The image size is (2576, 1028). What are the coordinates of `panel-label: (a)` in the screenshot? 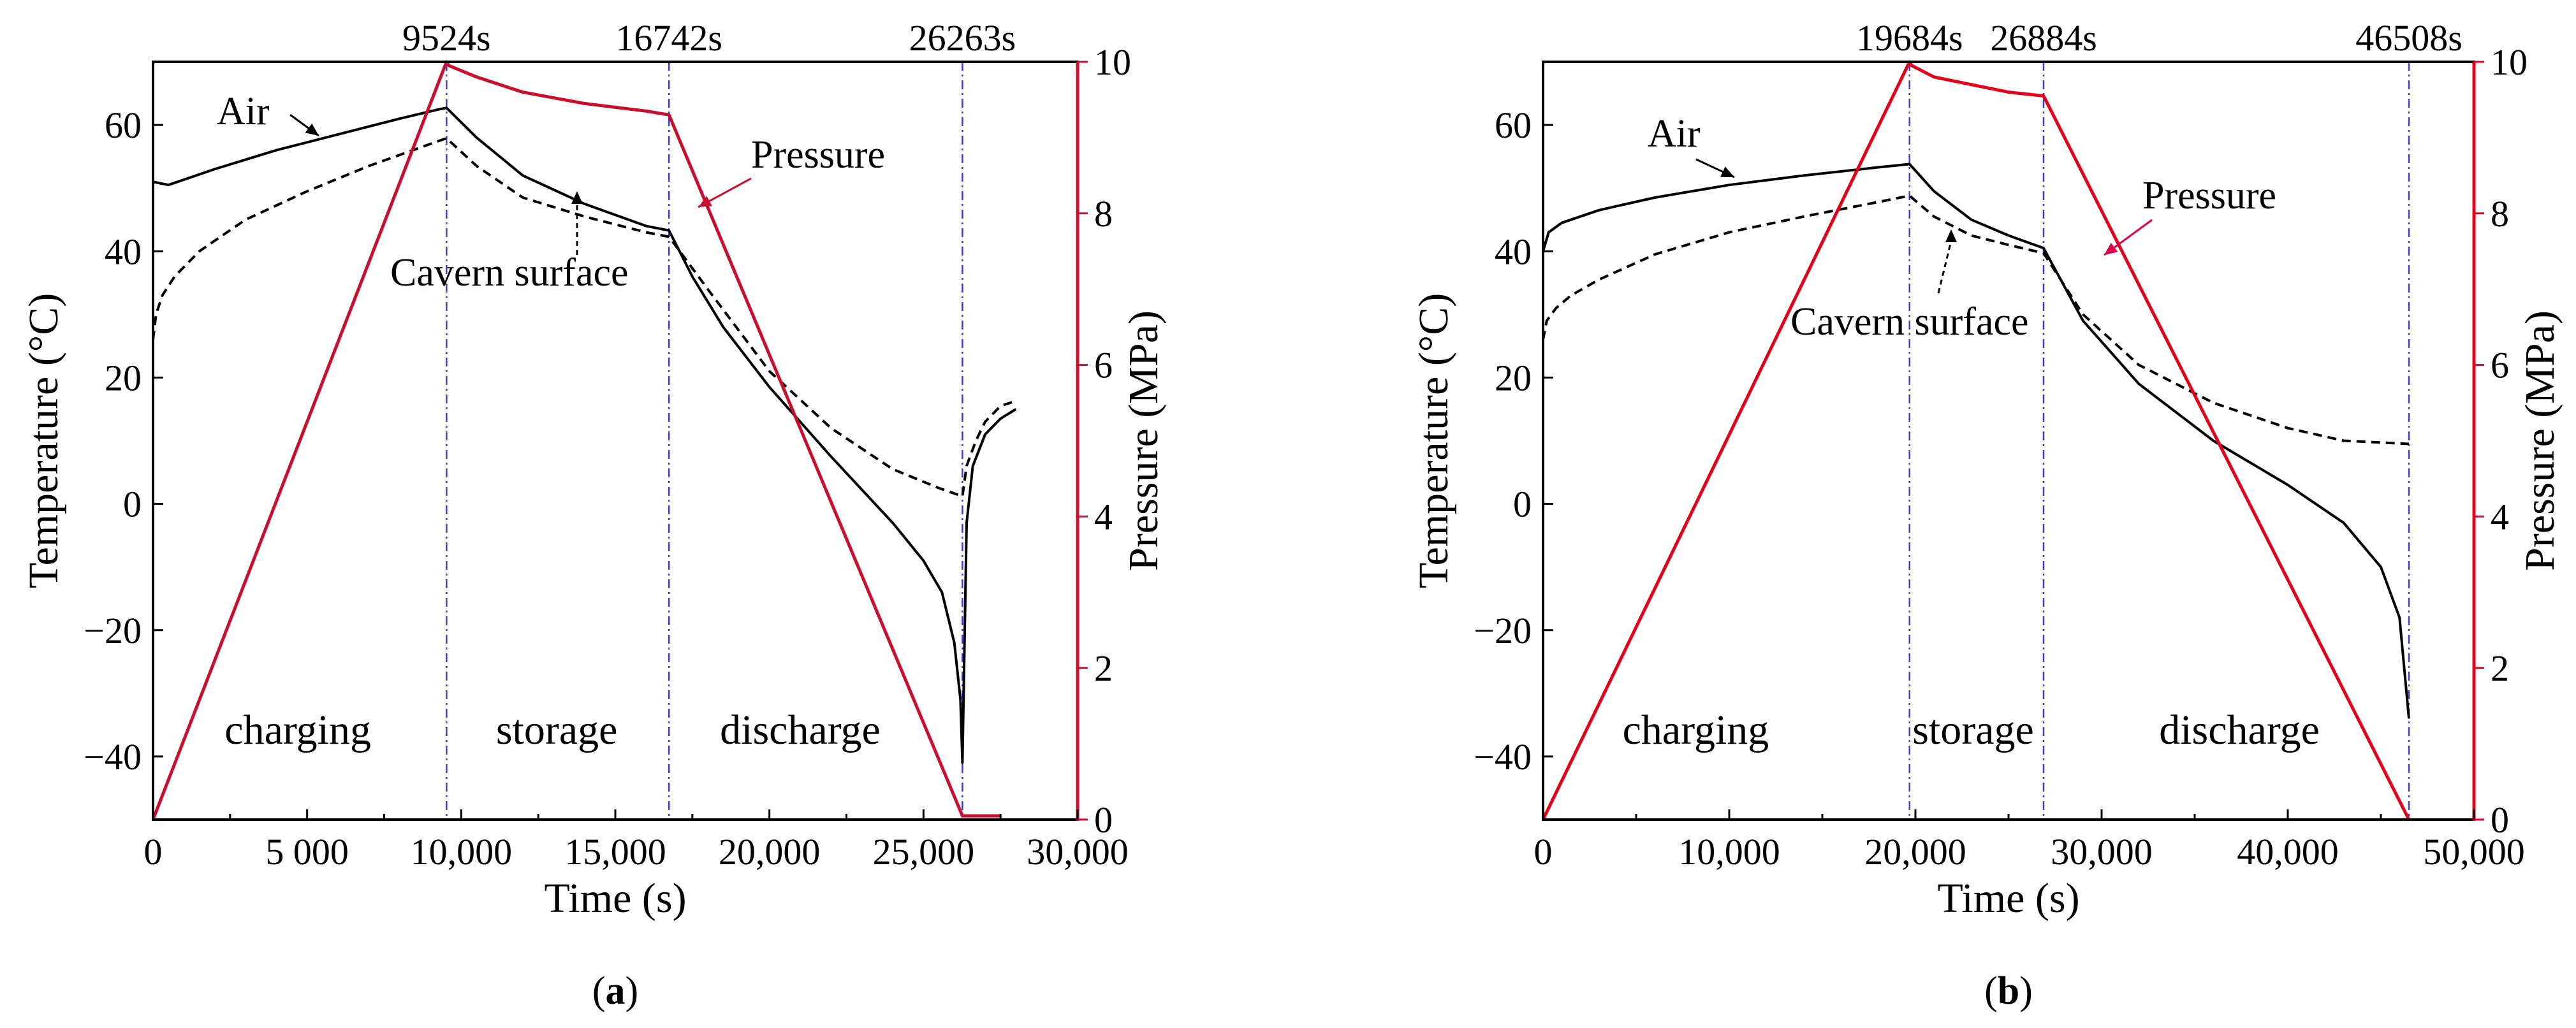 It's located at (615, 991).